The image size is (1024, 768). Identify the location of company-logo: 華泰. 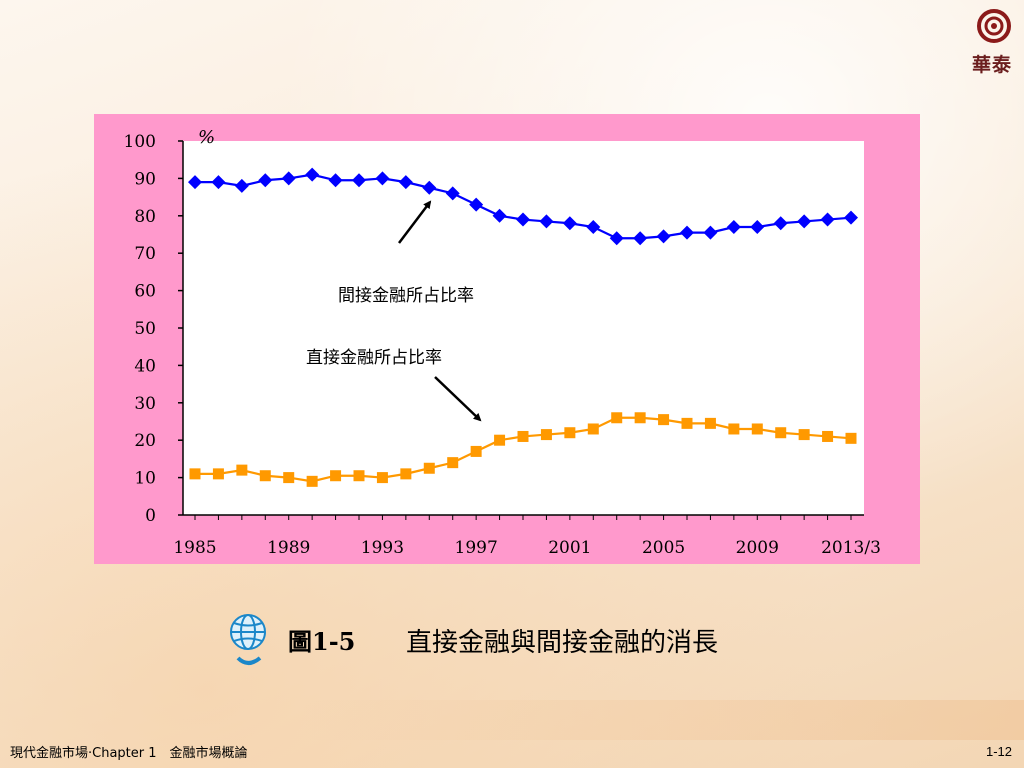
(992, 41).